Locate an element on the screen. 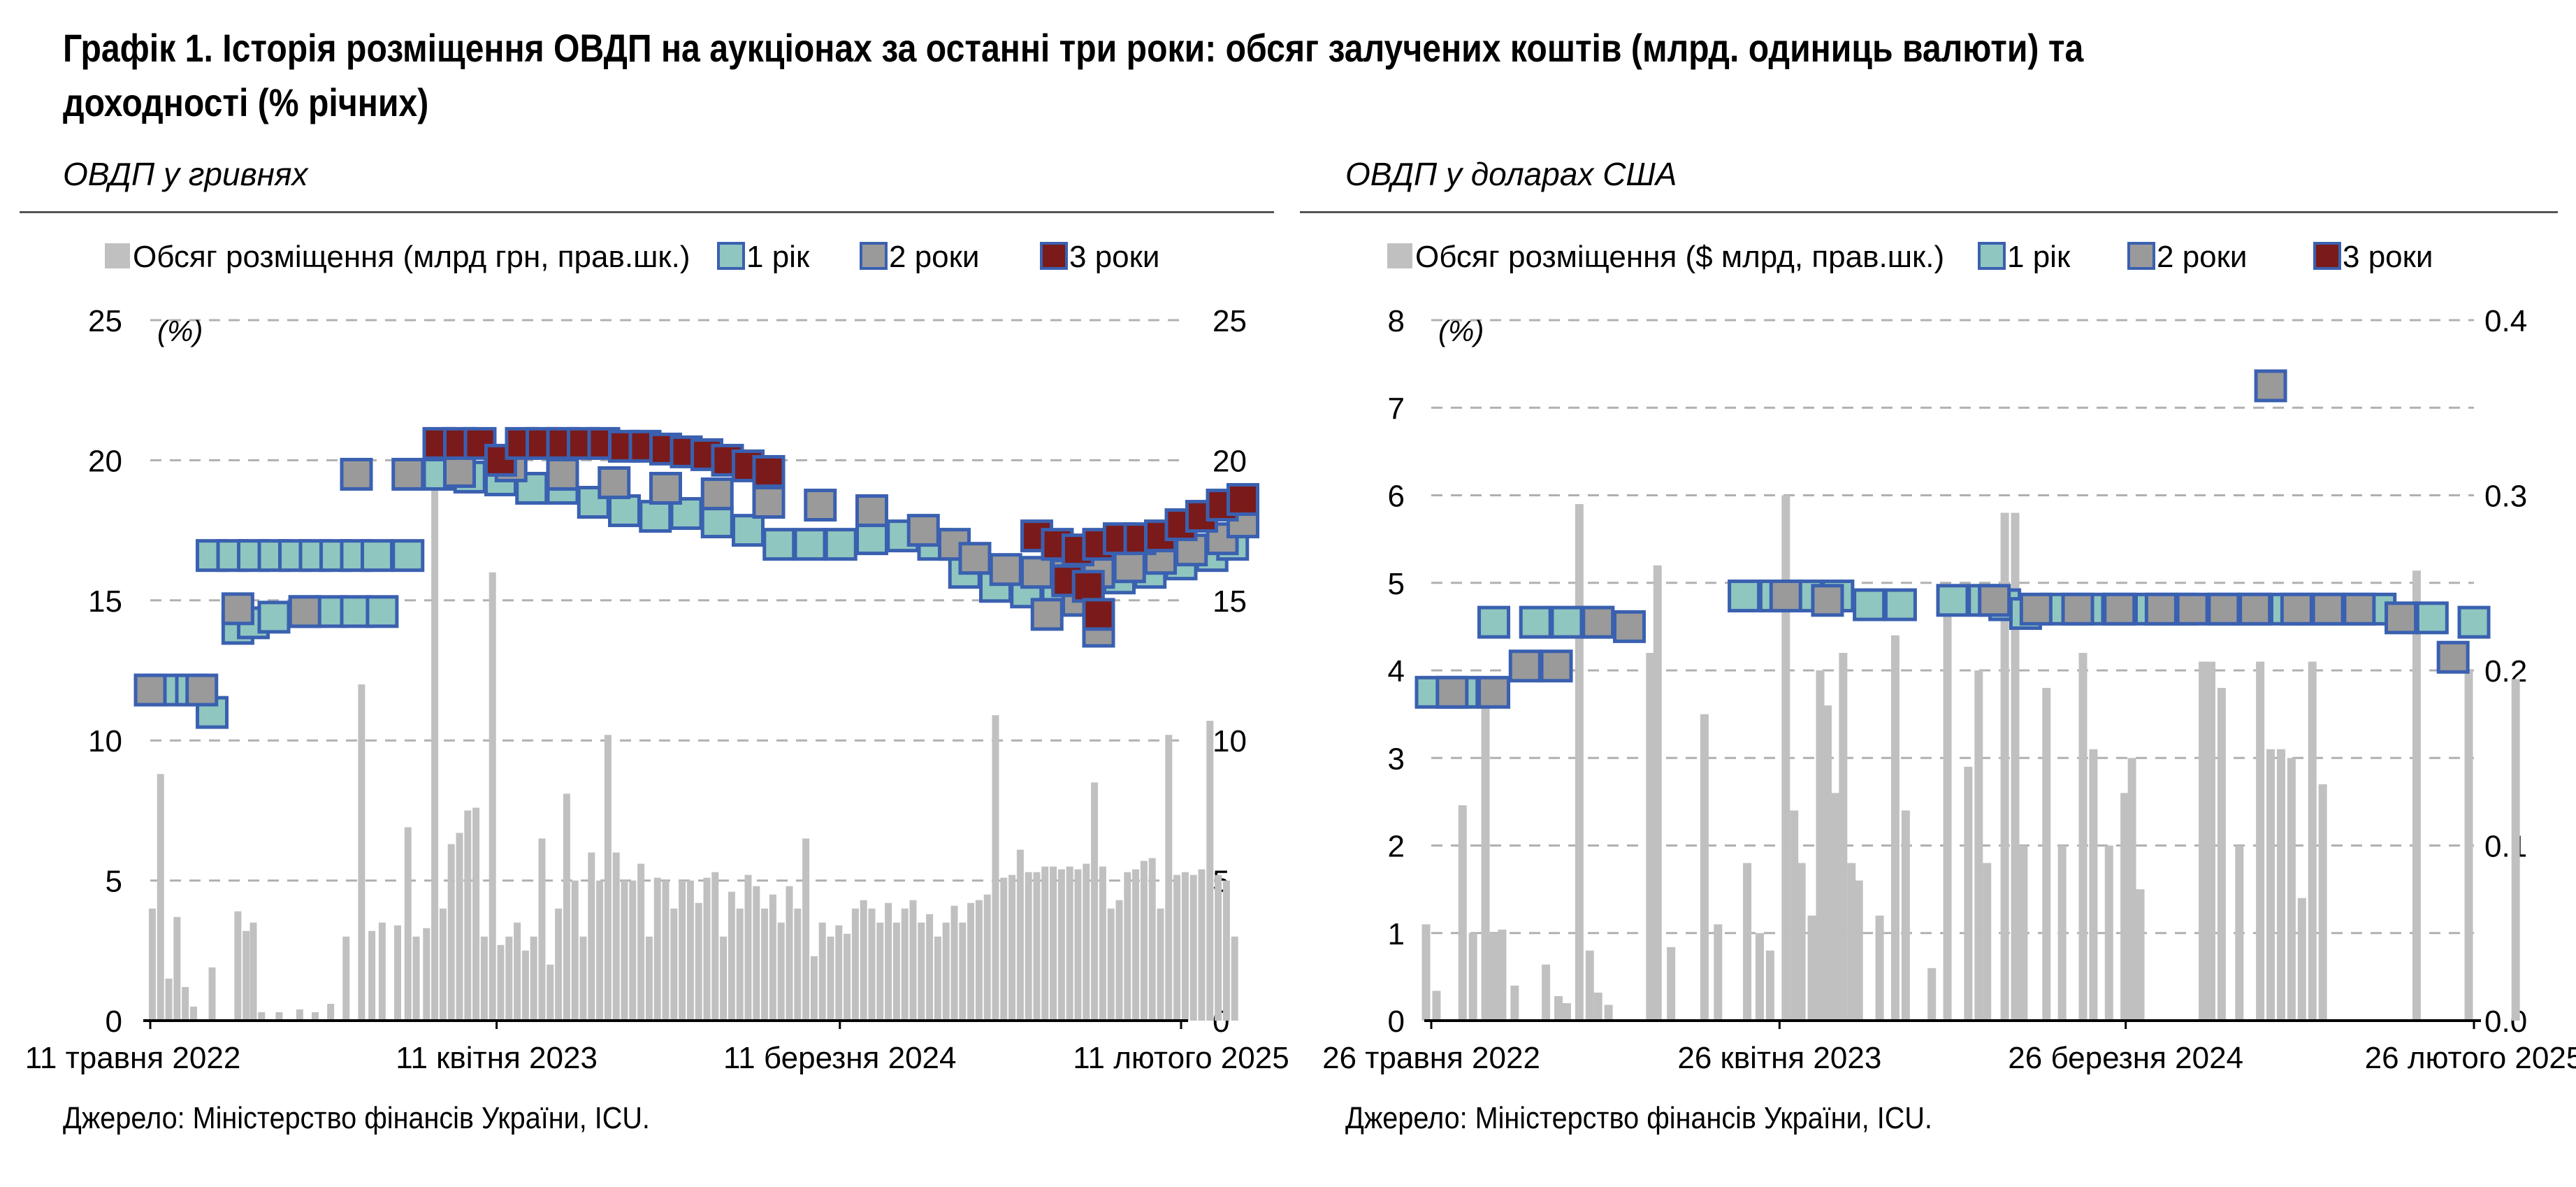  p2-y-tick-left: 3 is located at coordinates (1396, 759).